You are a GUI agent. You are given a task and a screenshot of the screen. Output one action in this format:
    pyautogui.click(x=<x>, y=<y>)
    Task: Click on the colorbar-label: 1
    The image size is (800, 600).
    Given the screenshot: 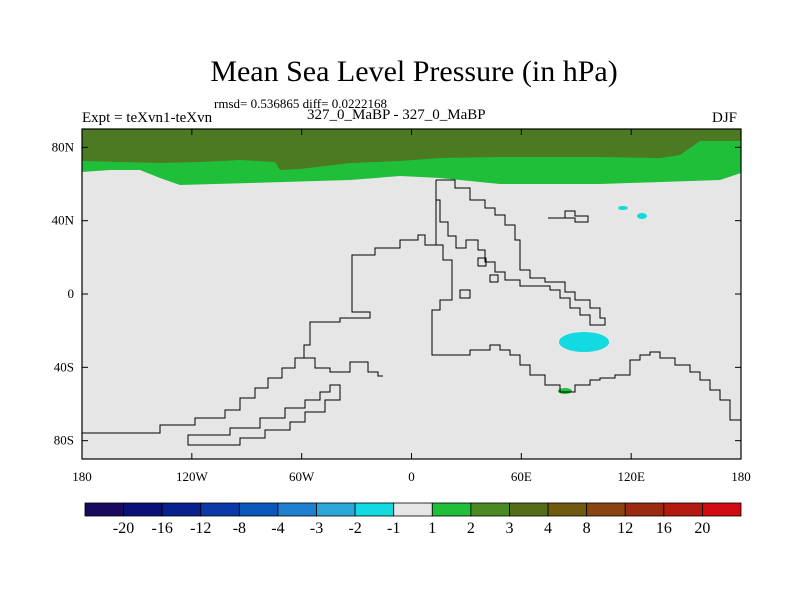 What is the action you would take?
    pyautogui.click(x=432, y=528)
    